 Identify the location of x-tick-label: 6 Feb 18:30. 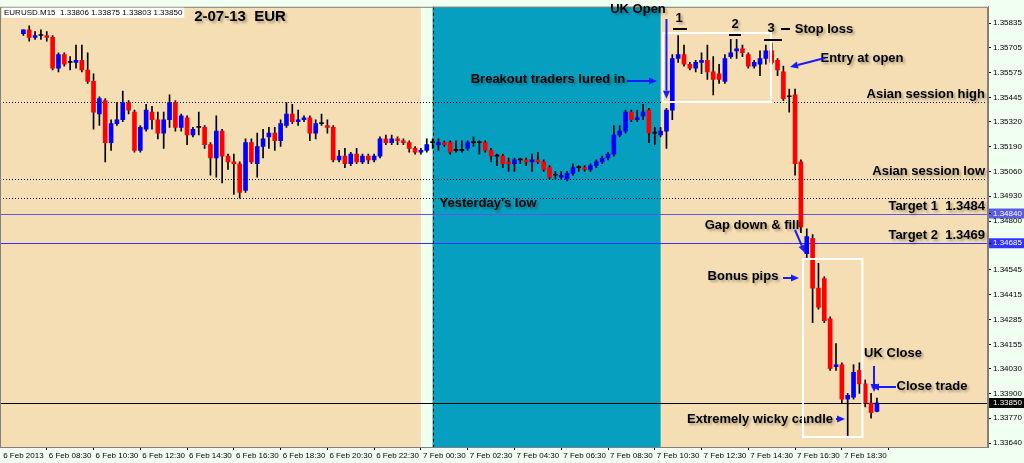
(304, 455).